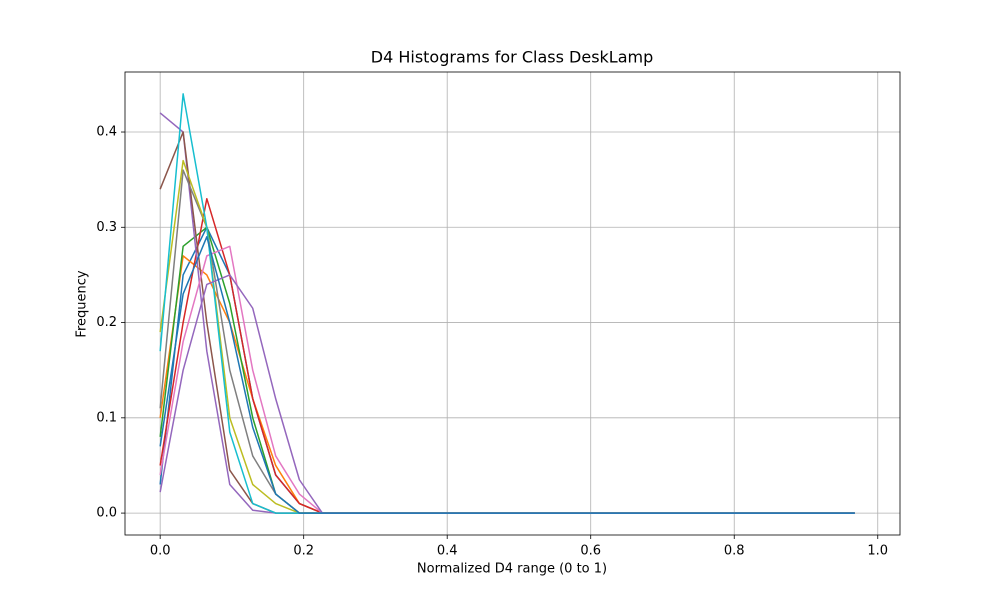 The image size is (1000, 600). What do you see at coordinates (303, 551) in the screenshot?
I see `x-tick-label: 0.2` at bounding box center [303, 551].